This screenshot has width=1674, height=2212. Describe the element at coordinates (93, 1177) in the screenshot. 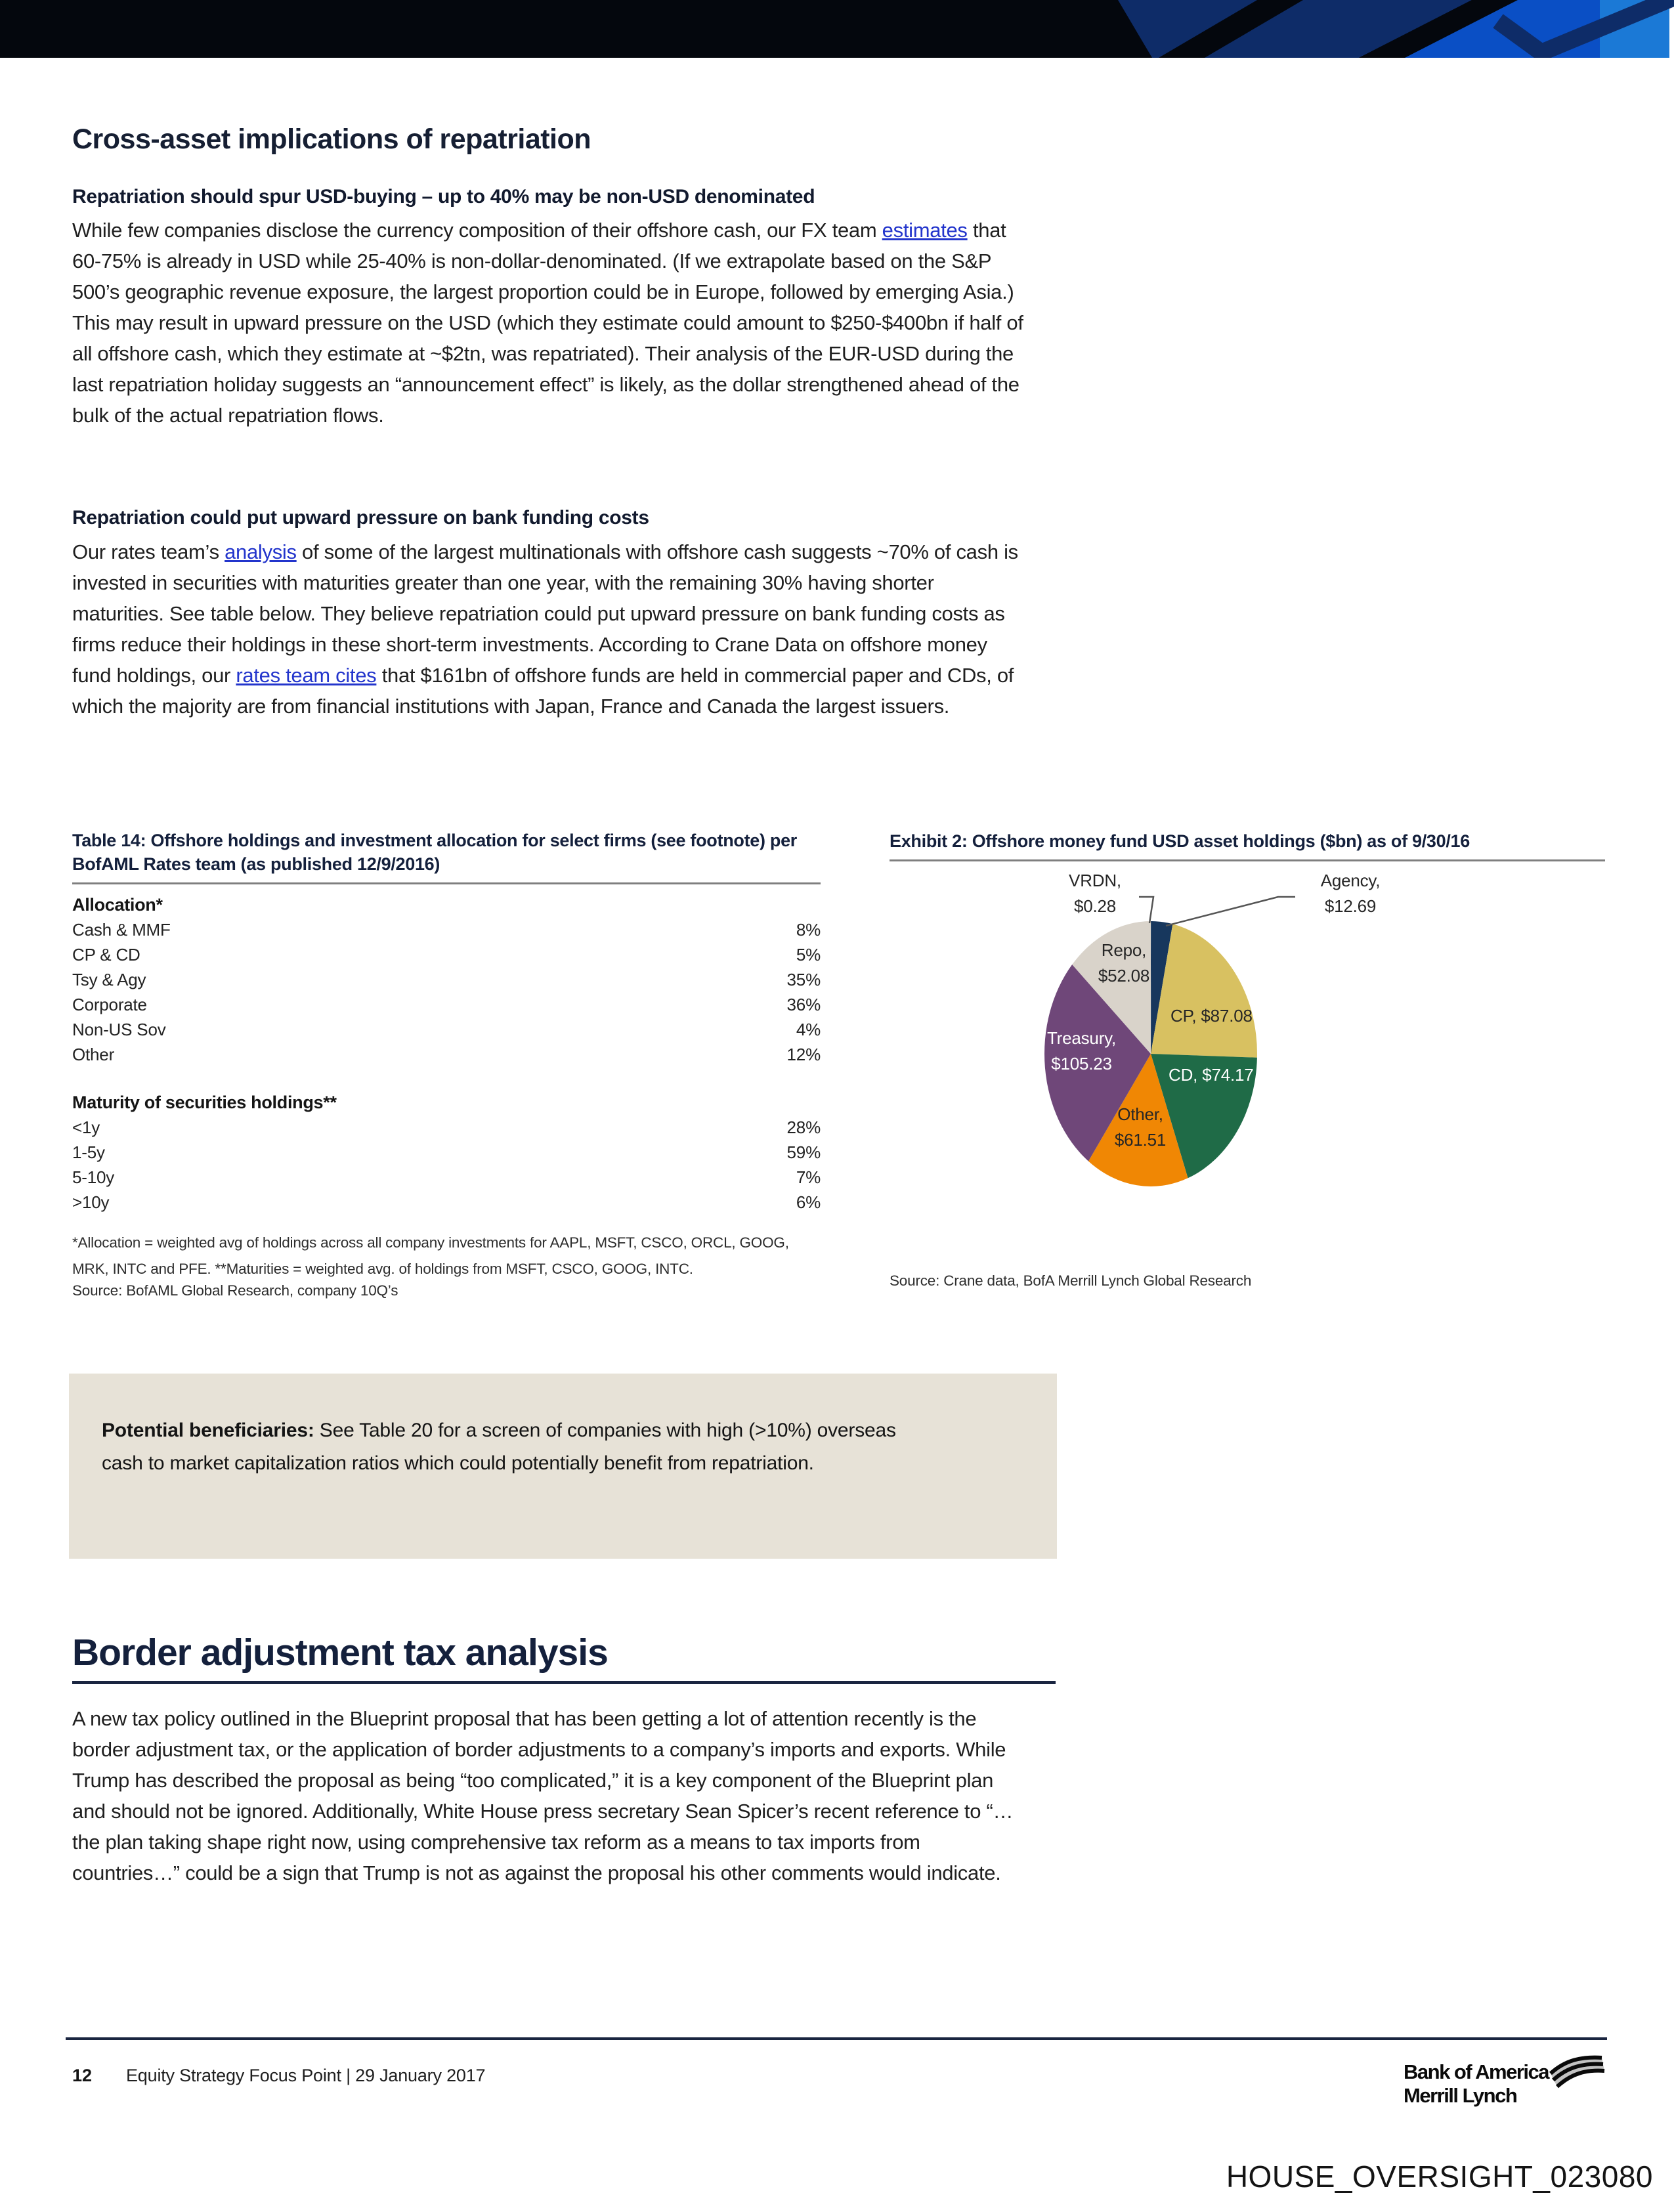

I see `row-label: 5-10y` at that location.